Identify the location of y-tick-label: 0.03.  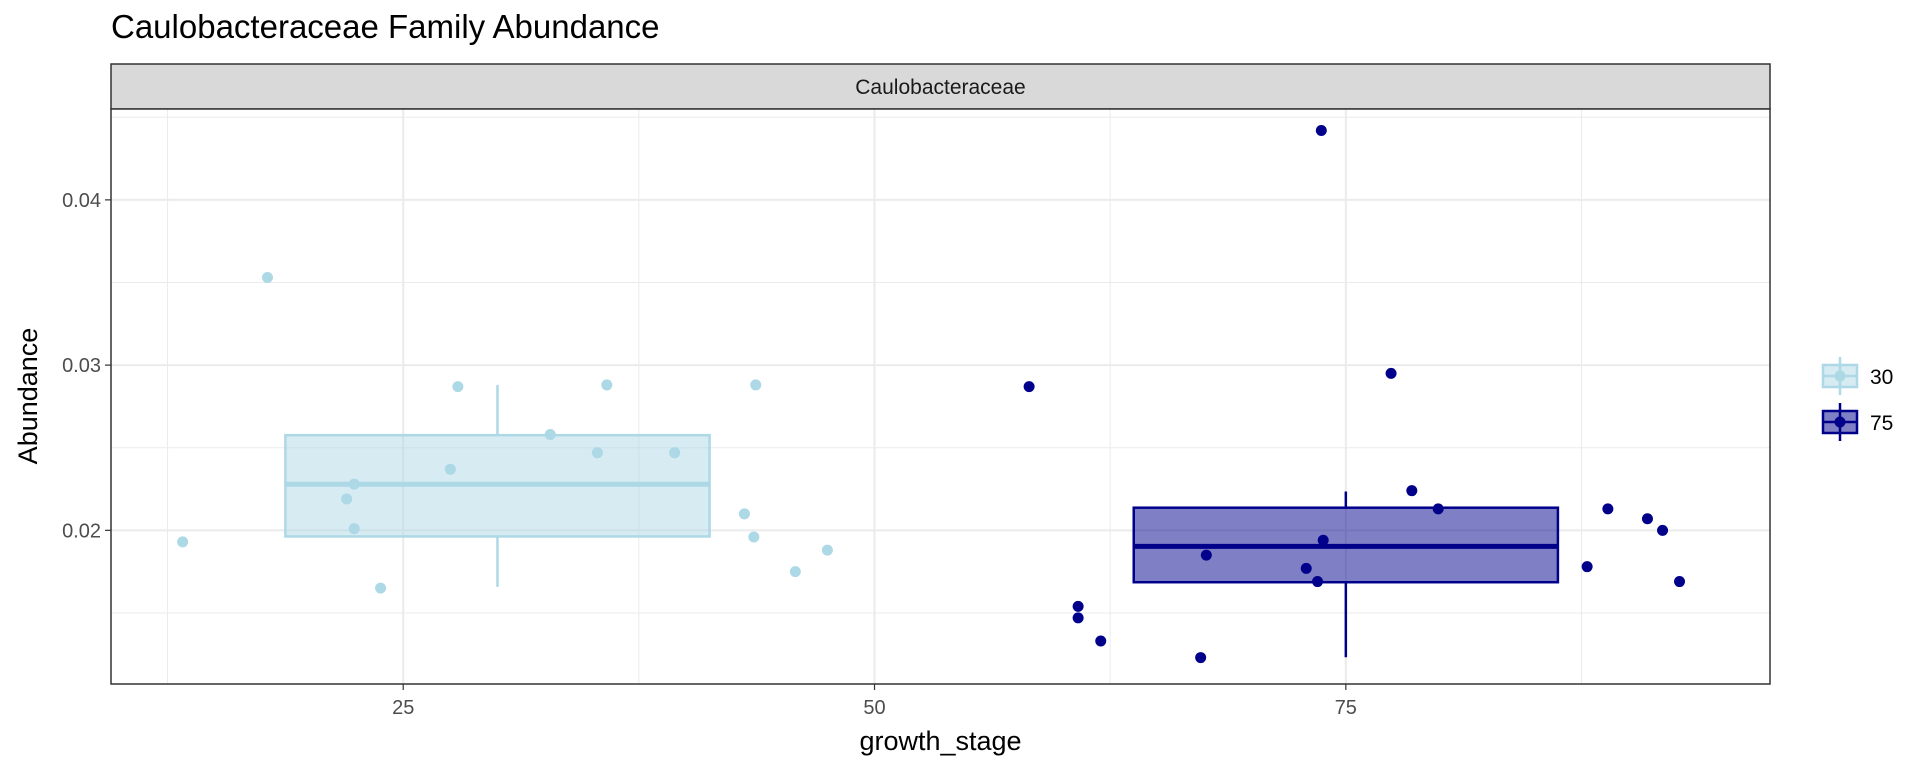
(81, 366).